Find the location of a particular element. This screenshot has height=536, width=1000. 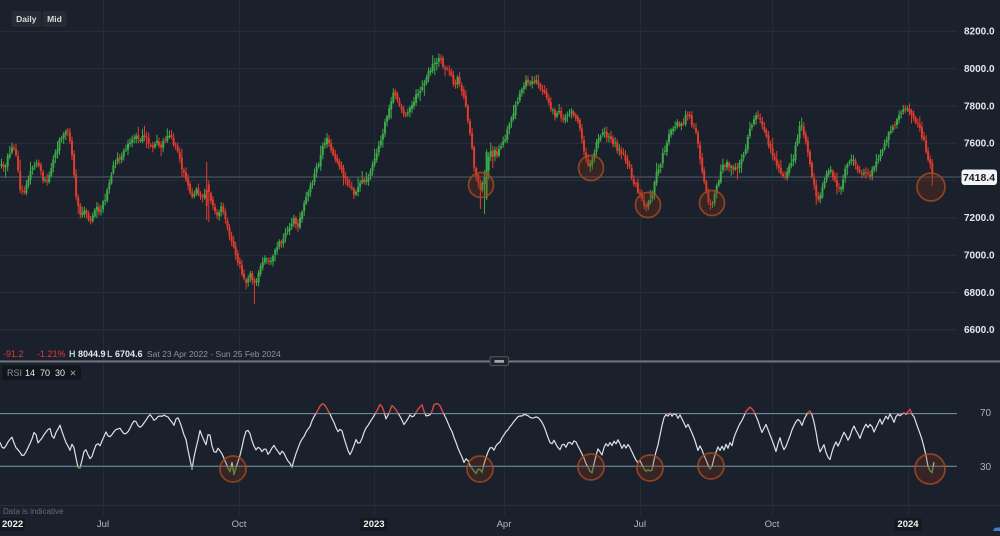

svg-text: Daily is located at coordinates (26, 19).